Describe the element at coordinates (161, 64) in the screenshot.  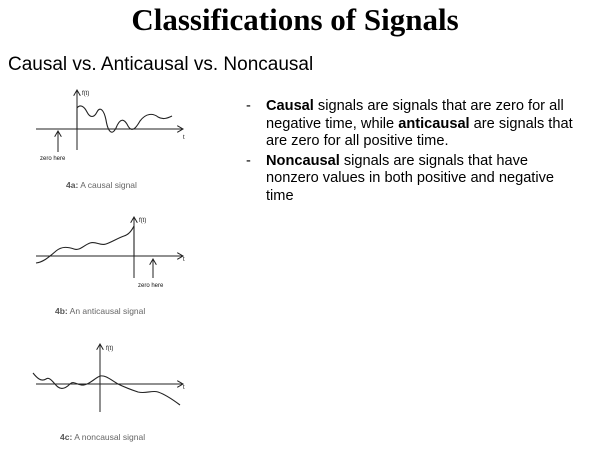
I see `slide-subtitle: Causal vs. Anticausal vs. Noncausal` at that location.